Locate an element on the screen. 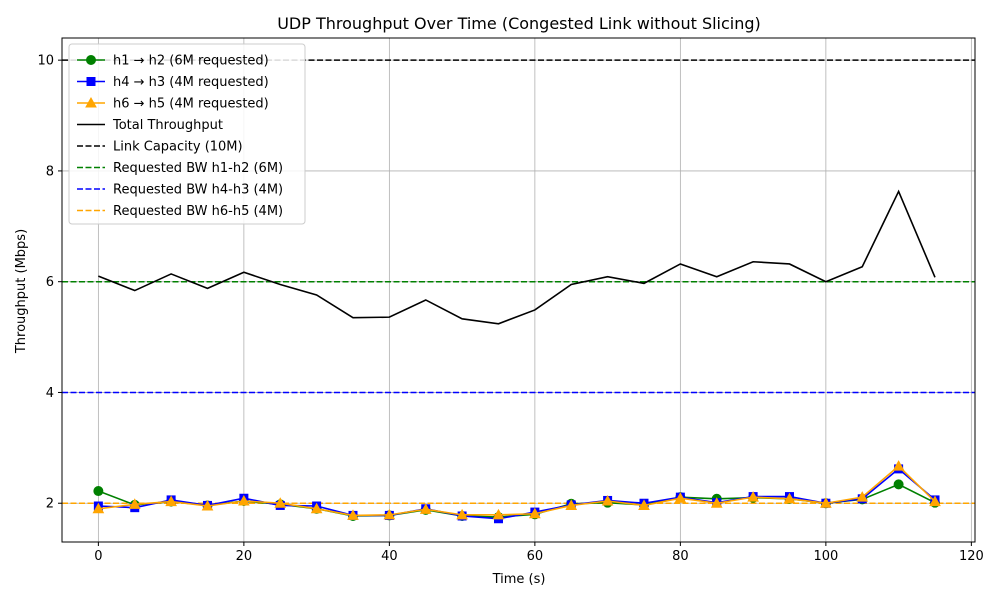 Image resolution: width=1000 pixels, height=600 pixels. legend-box is located at coordinates (187, 134).